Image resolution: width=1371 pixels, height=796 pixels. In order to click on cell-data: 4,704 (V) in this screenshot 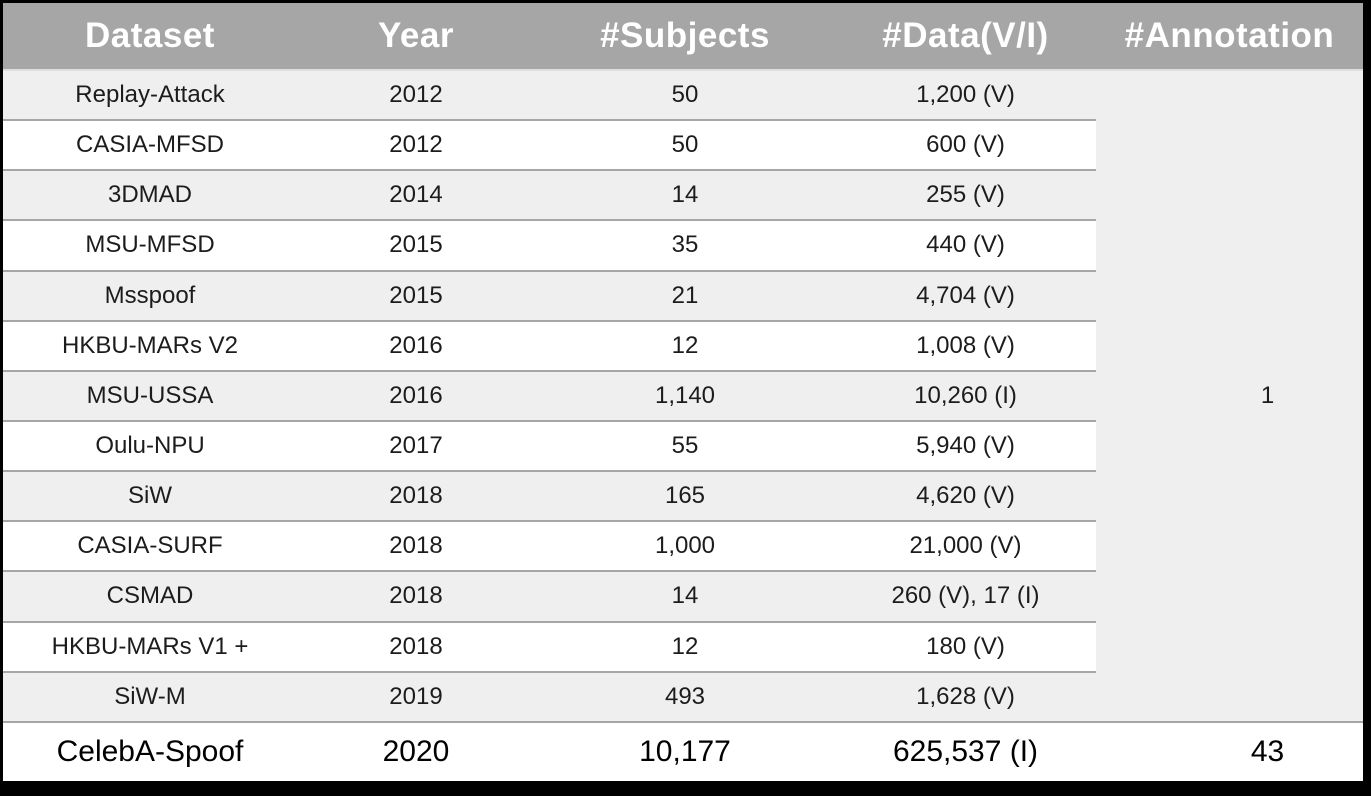, I will do `click(965, 295)`.